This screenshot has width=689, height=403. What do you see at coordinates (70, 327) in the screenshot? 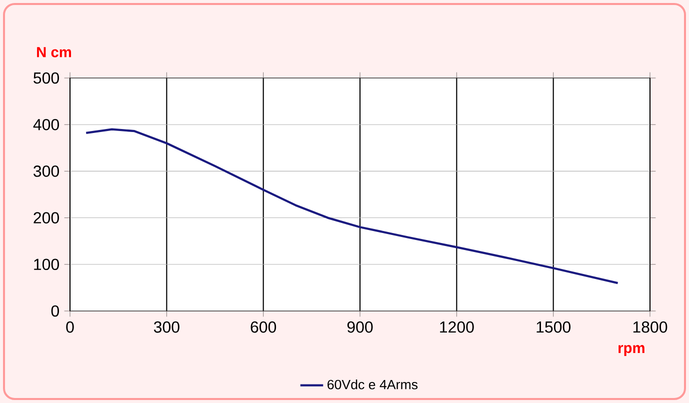
I see `x-tick-label: 0` at bounding box center [70, 327].